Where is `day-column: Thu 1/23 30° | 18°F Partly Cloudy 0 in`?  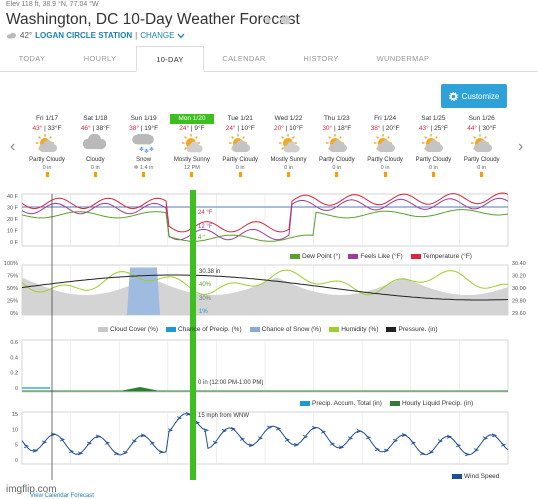
day-column: Thu 1/23 30° | 18°F Partly Cloudy 0 in is located at coordinates (337, 145).